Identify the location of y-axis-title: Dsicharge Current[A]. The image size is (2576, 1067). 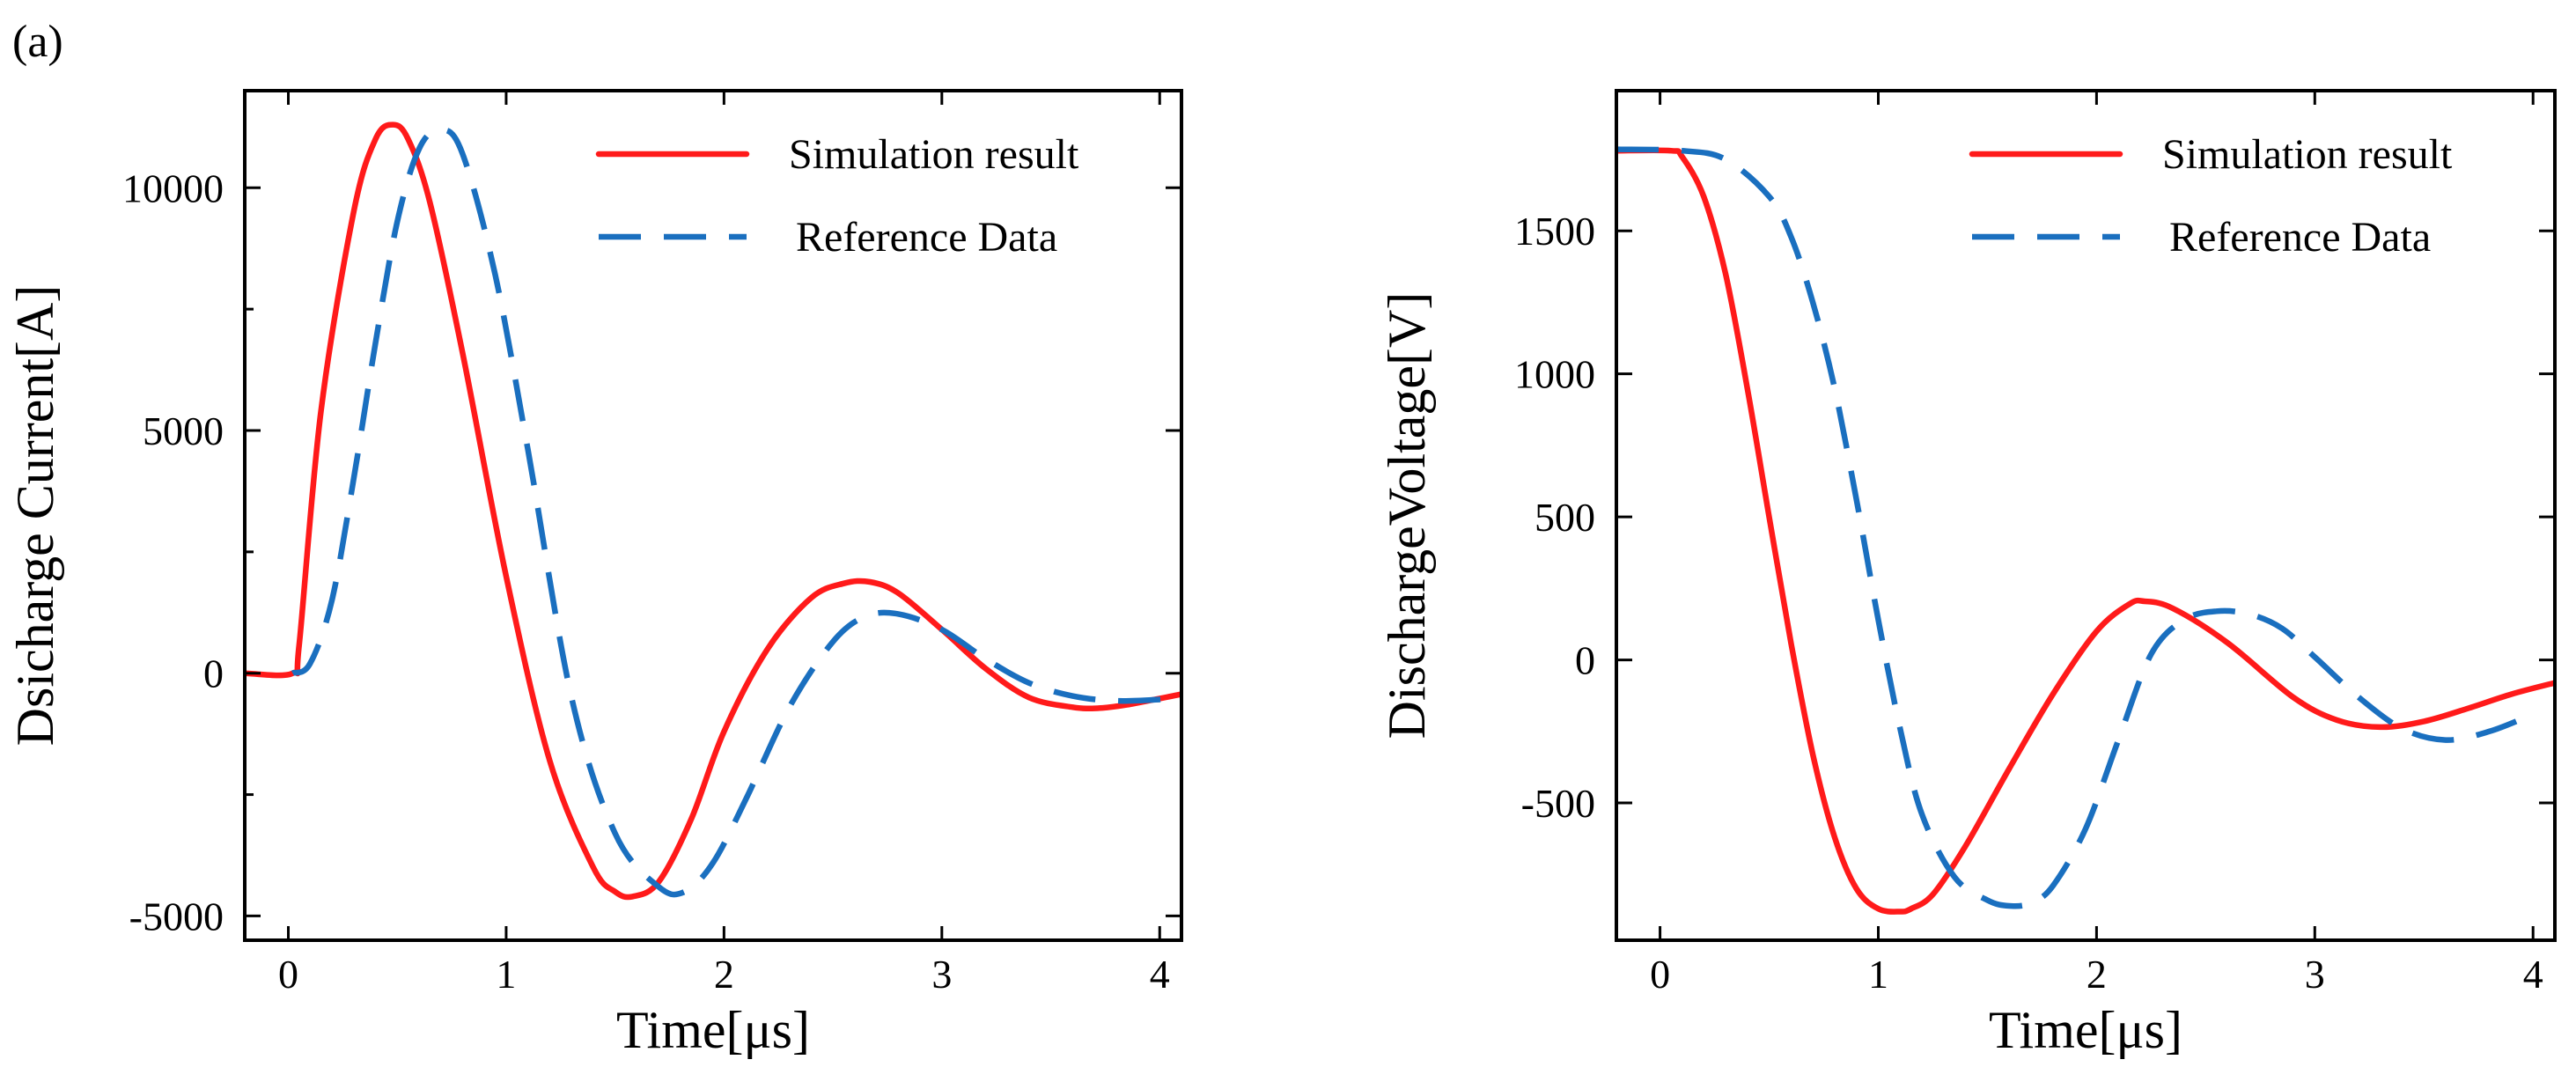
(35, 516).